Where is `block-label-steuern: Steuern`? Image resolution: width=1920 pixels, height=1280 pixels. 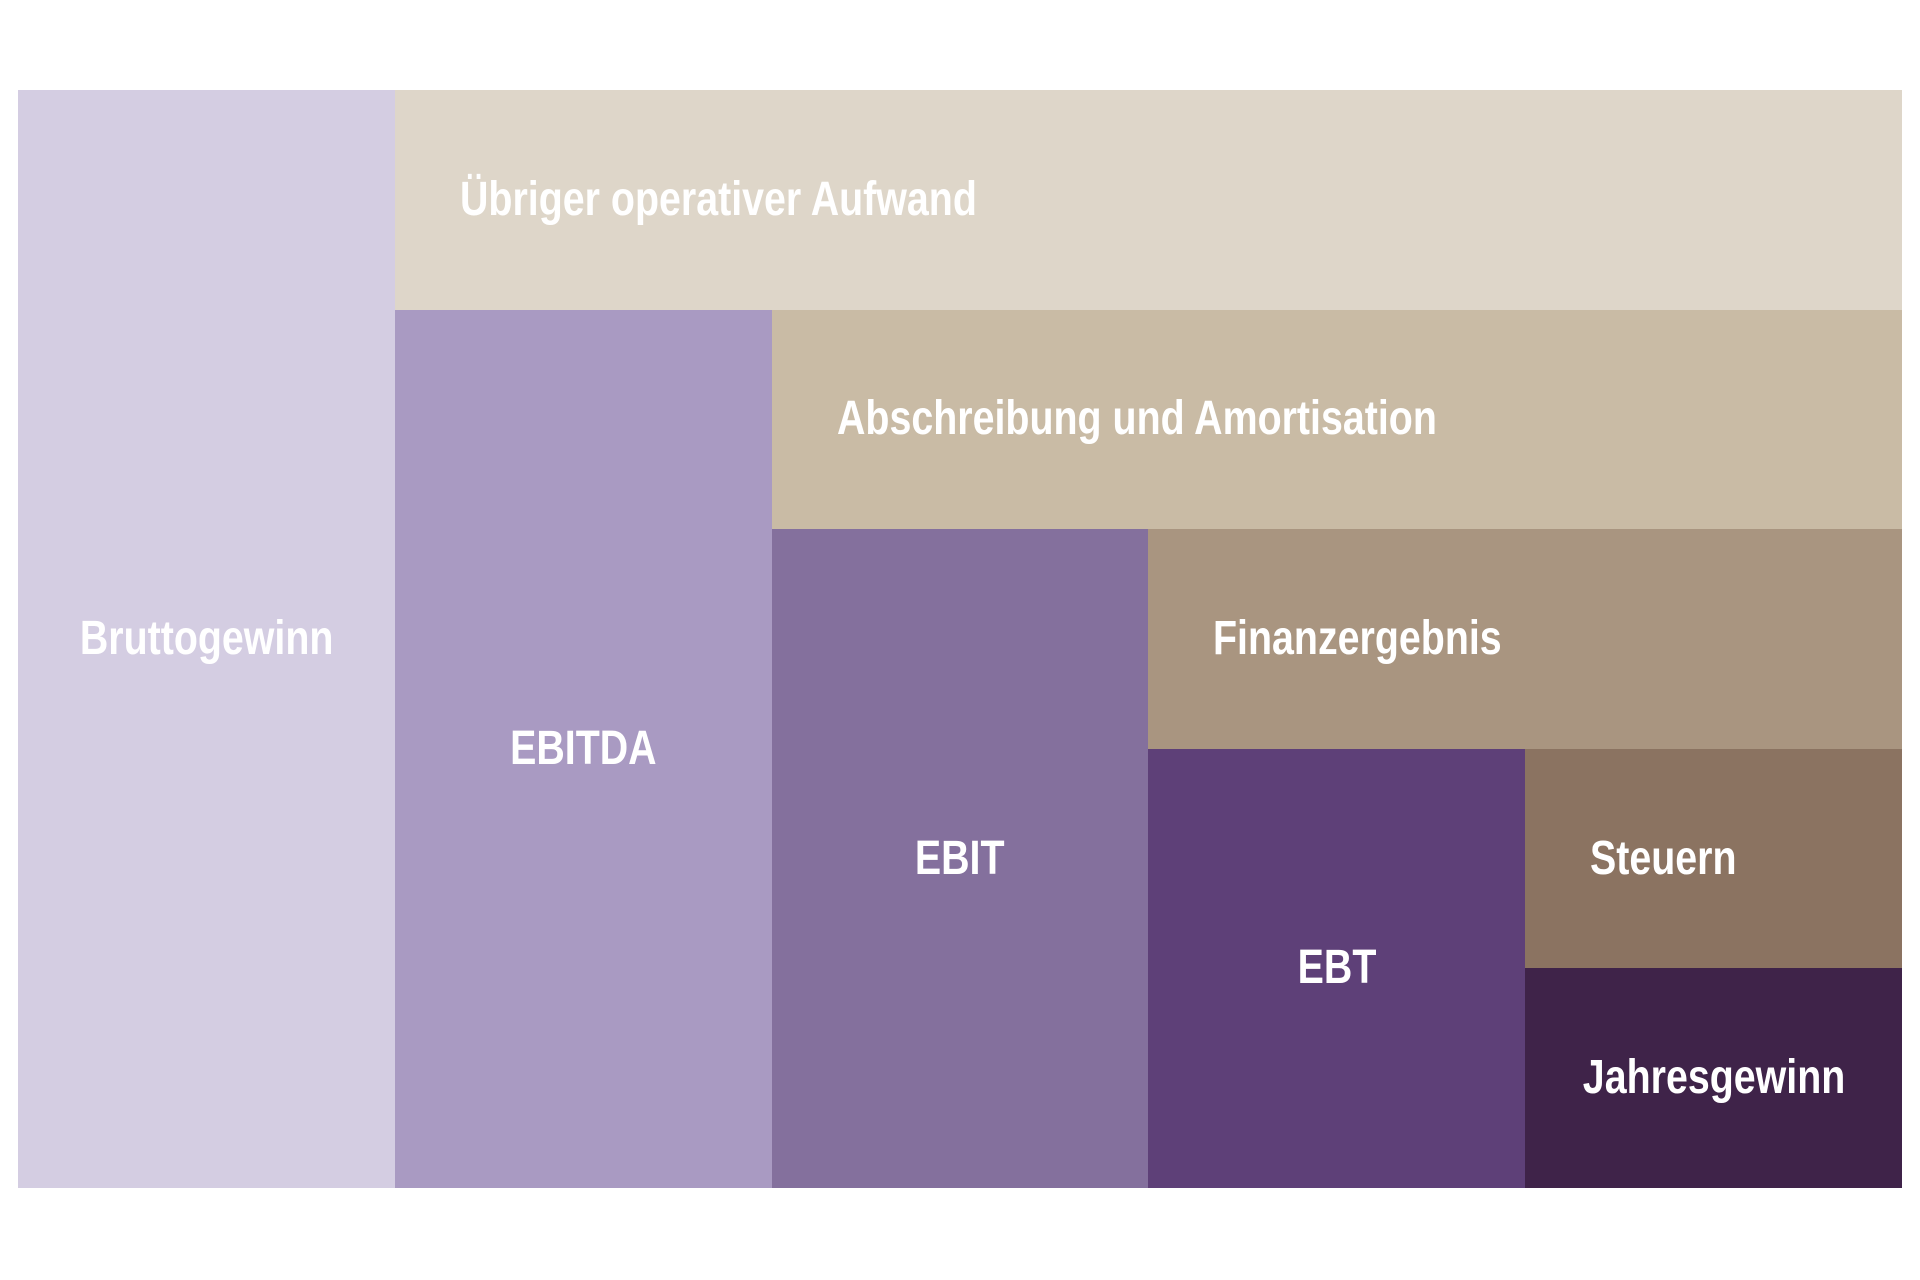 block-label-steuern: Steuern is located at coordinates (1663, 858).